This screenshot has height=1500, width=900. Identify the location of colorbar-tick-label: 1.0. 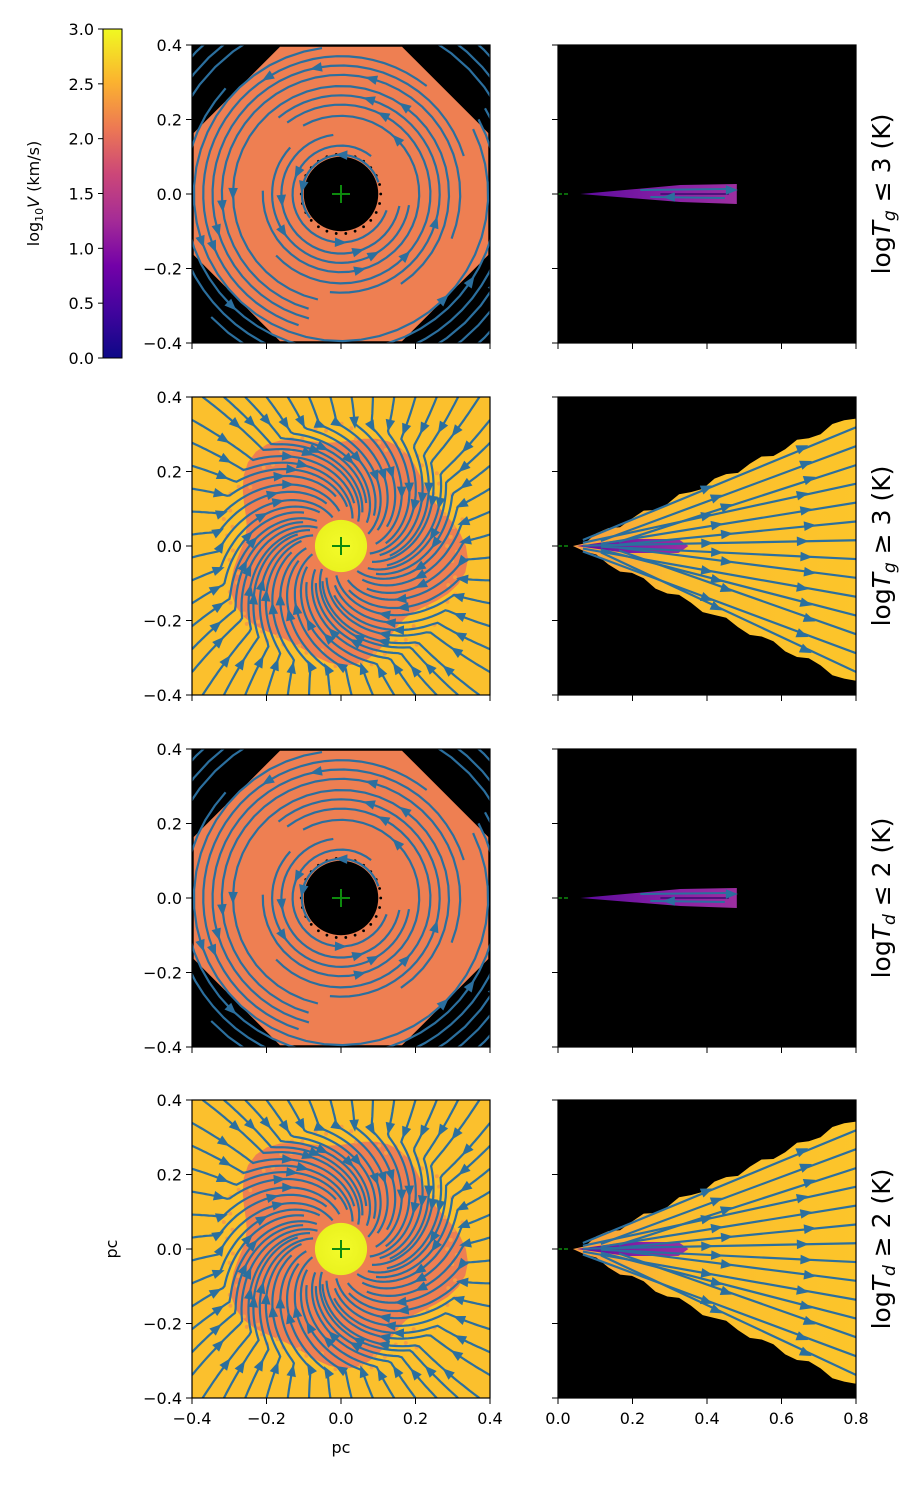
(81, 248).